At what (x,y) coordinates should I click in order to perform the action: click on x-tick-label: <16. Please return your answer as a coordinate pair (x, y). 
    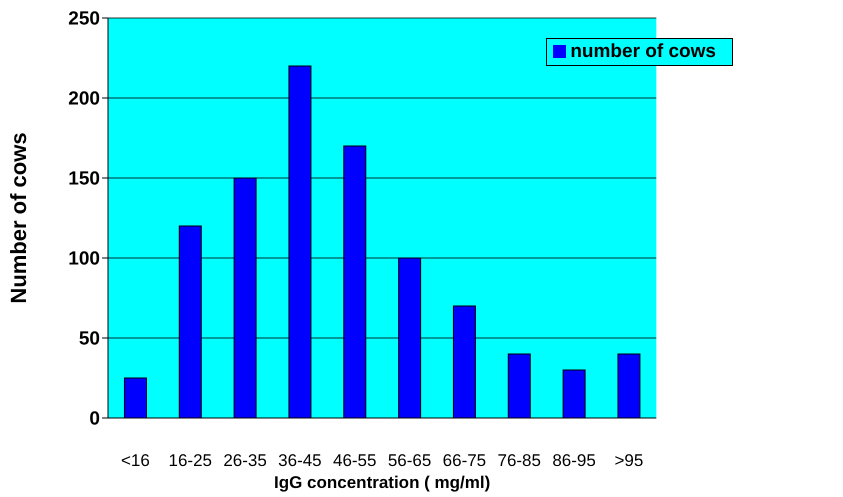
    Looking at the image, I should click on (135, 460).